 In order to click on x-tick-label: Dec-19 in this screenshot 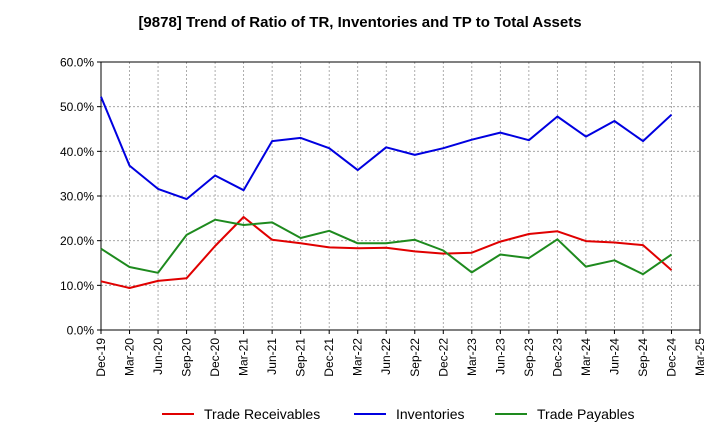, I will do `click(101, 357)`.